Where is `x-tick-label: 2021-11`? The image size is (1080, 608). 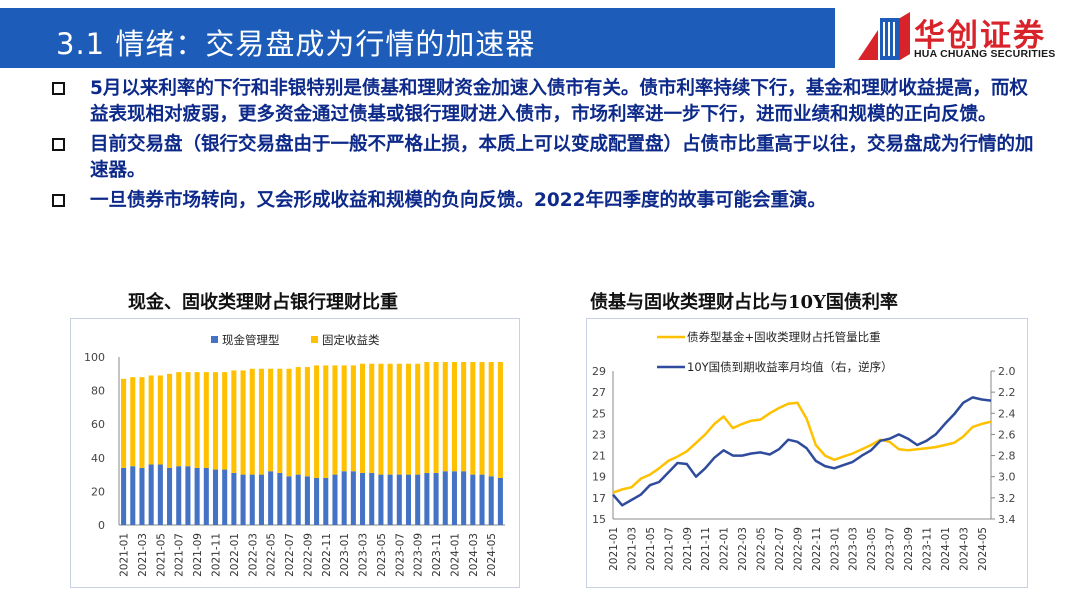
x-tick-label: 2021-11 is located at coordinates (217, 555).